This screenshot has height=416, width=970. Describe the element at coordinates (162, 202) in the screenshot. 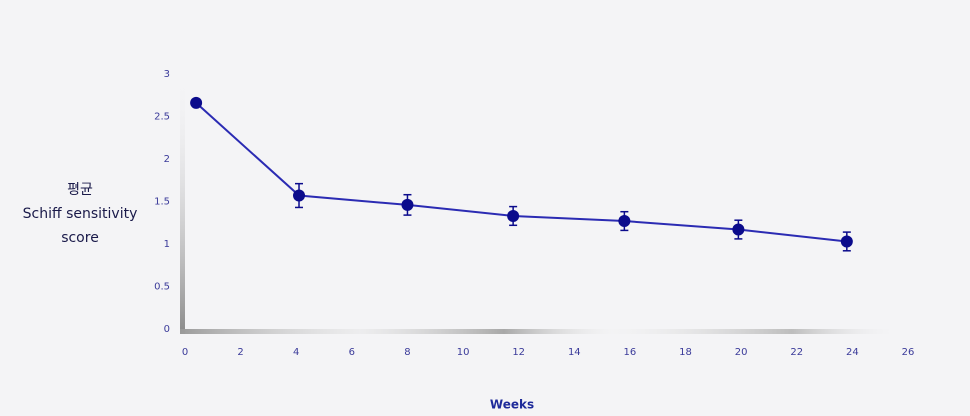

I see `y-tick-label: 1.5` at that location.